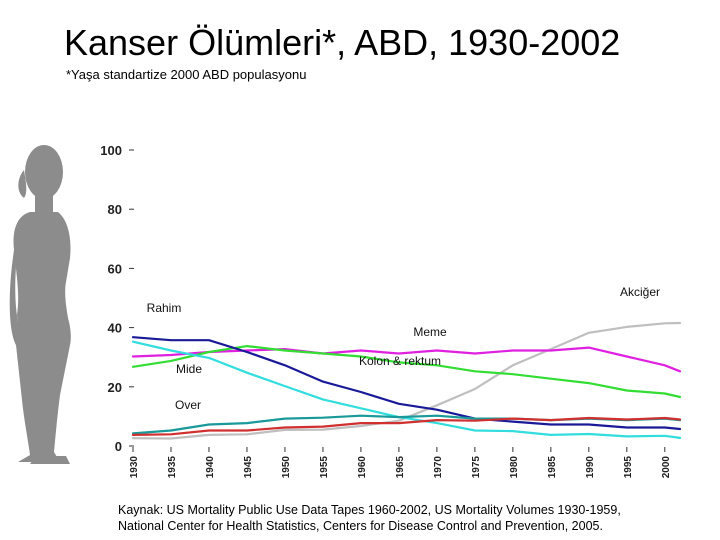 This screenshot has width=720, height=540. Describe the element at coordinates (666, 467) in the screenshot. I see `x-tick-label-2000: 2000` at that location.